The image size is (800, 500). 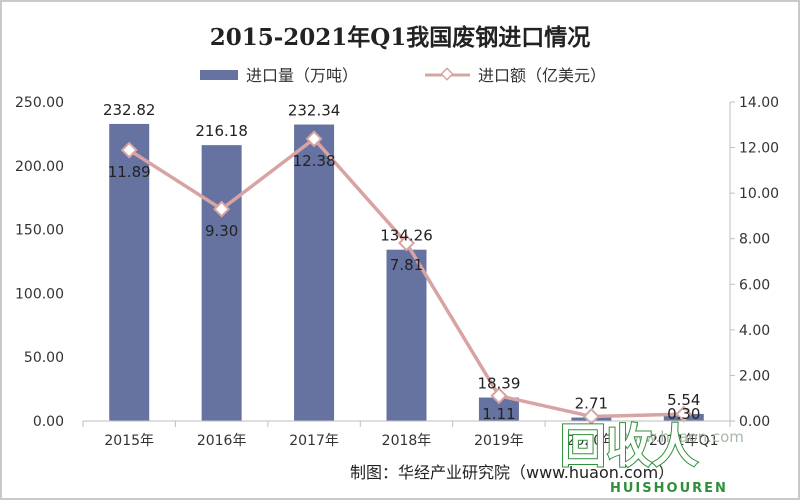 What do you see at coordinates (684, 441) in the screenshot?
I see `x-tick-label: 2021年Q1` at bounding box center [684, 441].